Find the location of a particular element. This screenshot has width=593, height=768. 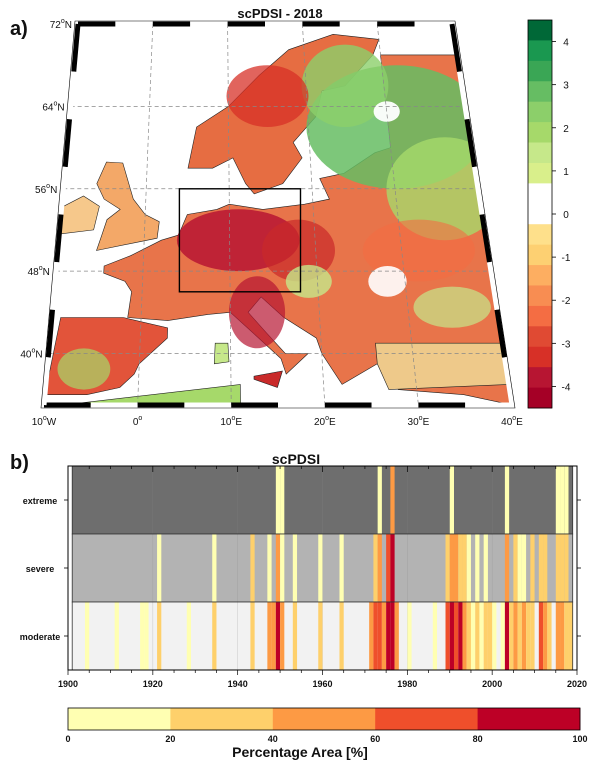

area-colorbar-tick-100: 100 is located at coordinates (579, 739).